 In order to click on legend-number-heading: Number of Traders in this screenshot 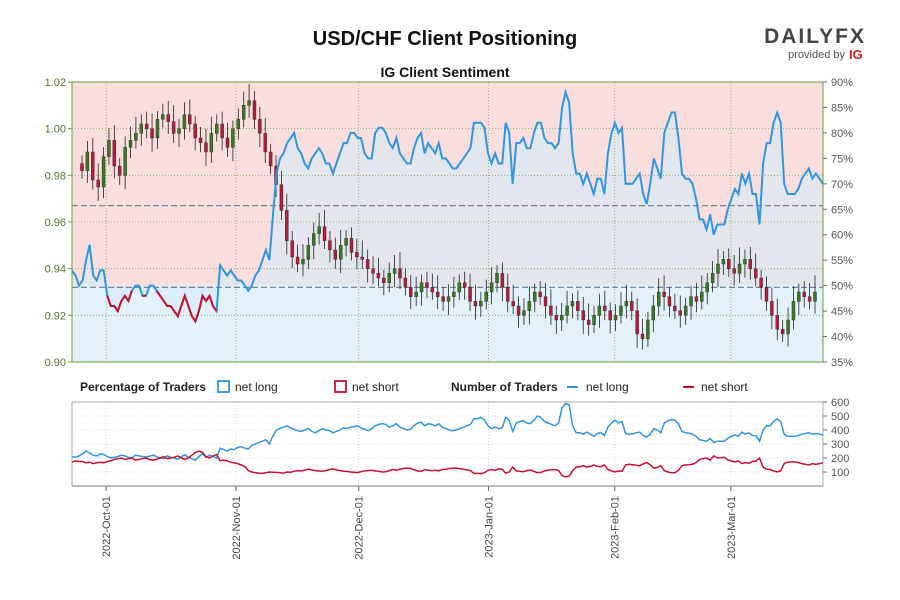, I will do `click(504, 387)`.